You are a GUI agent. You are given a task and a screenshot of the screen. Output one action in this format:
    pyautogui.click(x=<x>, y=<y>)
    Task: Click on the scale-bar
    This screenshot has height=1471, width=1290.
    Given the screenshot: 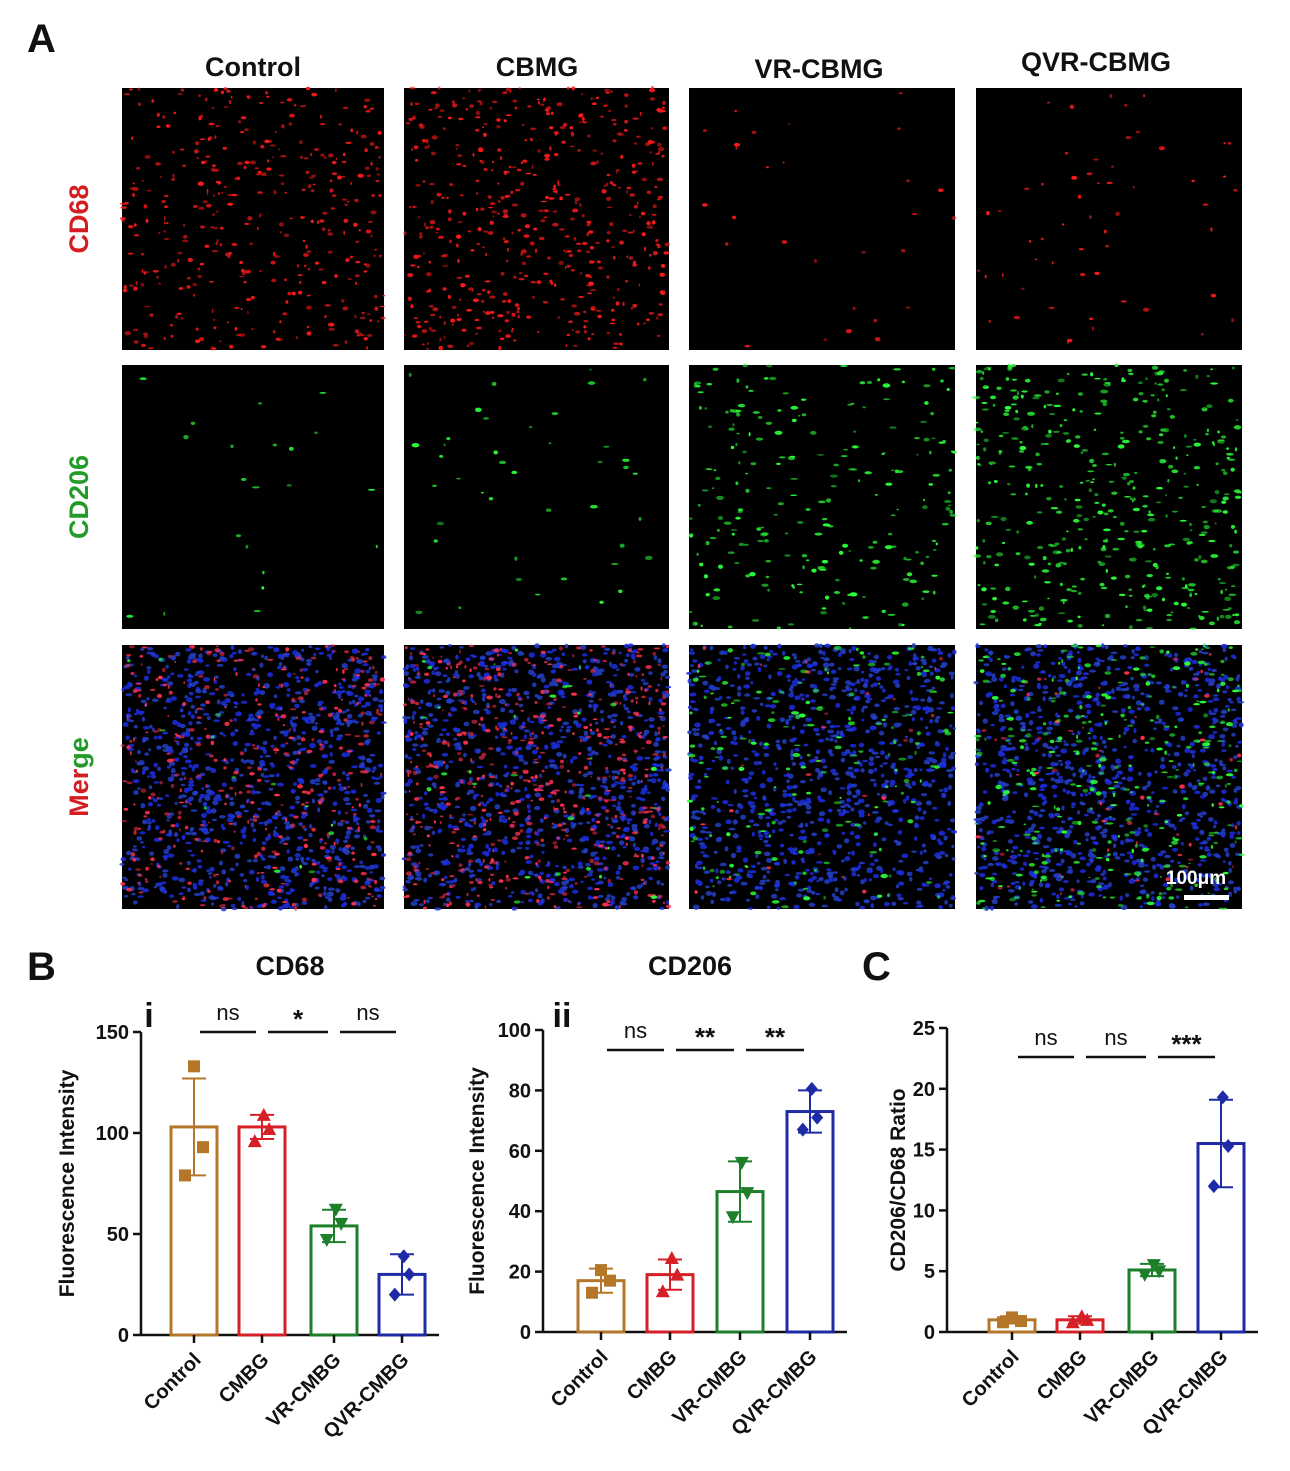 What is the action you would take?
    pyautogui.click(x=1206, y=897)
    